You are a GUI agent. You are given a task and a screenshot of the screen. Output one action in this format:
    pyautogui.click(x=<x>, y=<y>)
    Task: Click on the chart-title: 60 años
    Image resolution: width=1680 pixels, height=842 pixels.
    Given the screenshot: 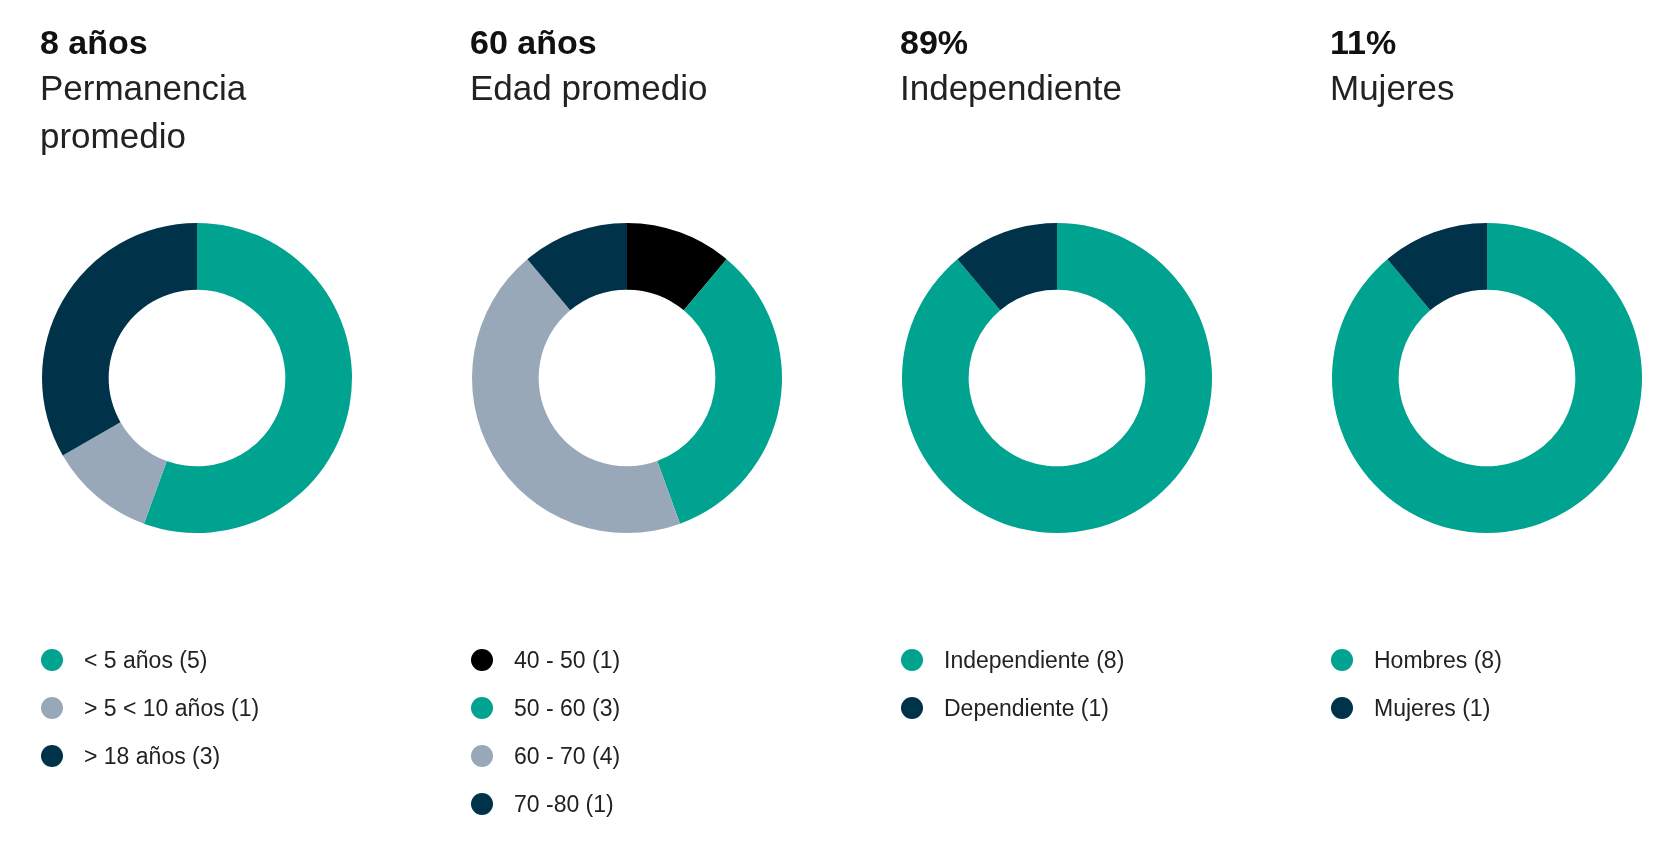 What is the action you would take?
    pyautogui.click(x=533, y=42)
    